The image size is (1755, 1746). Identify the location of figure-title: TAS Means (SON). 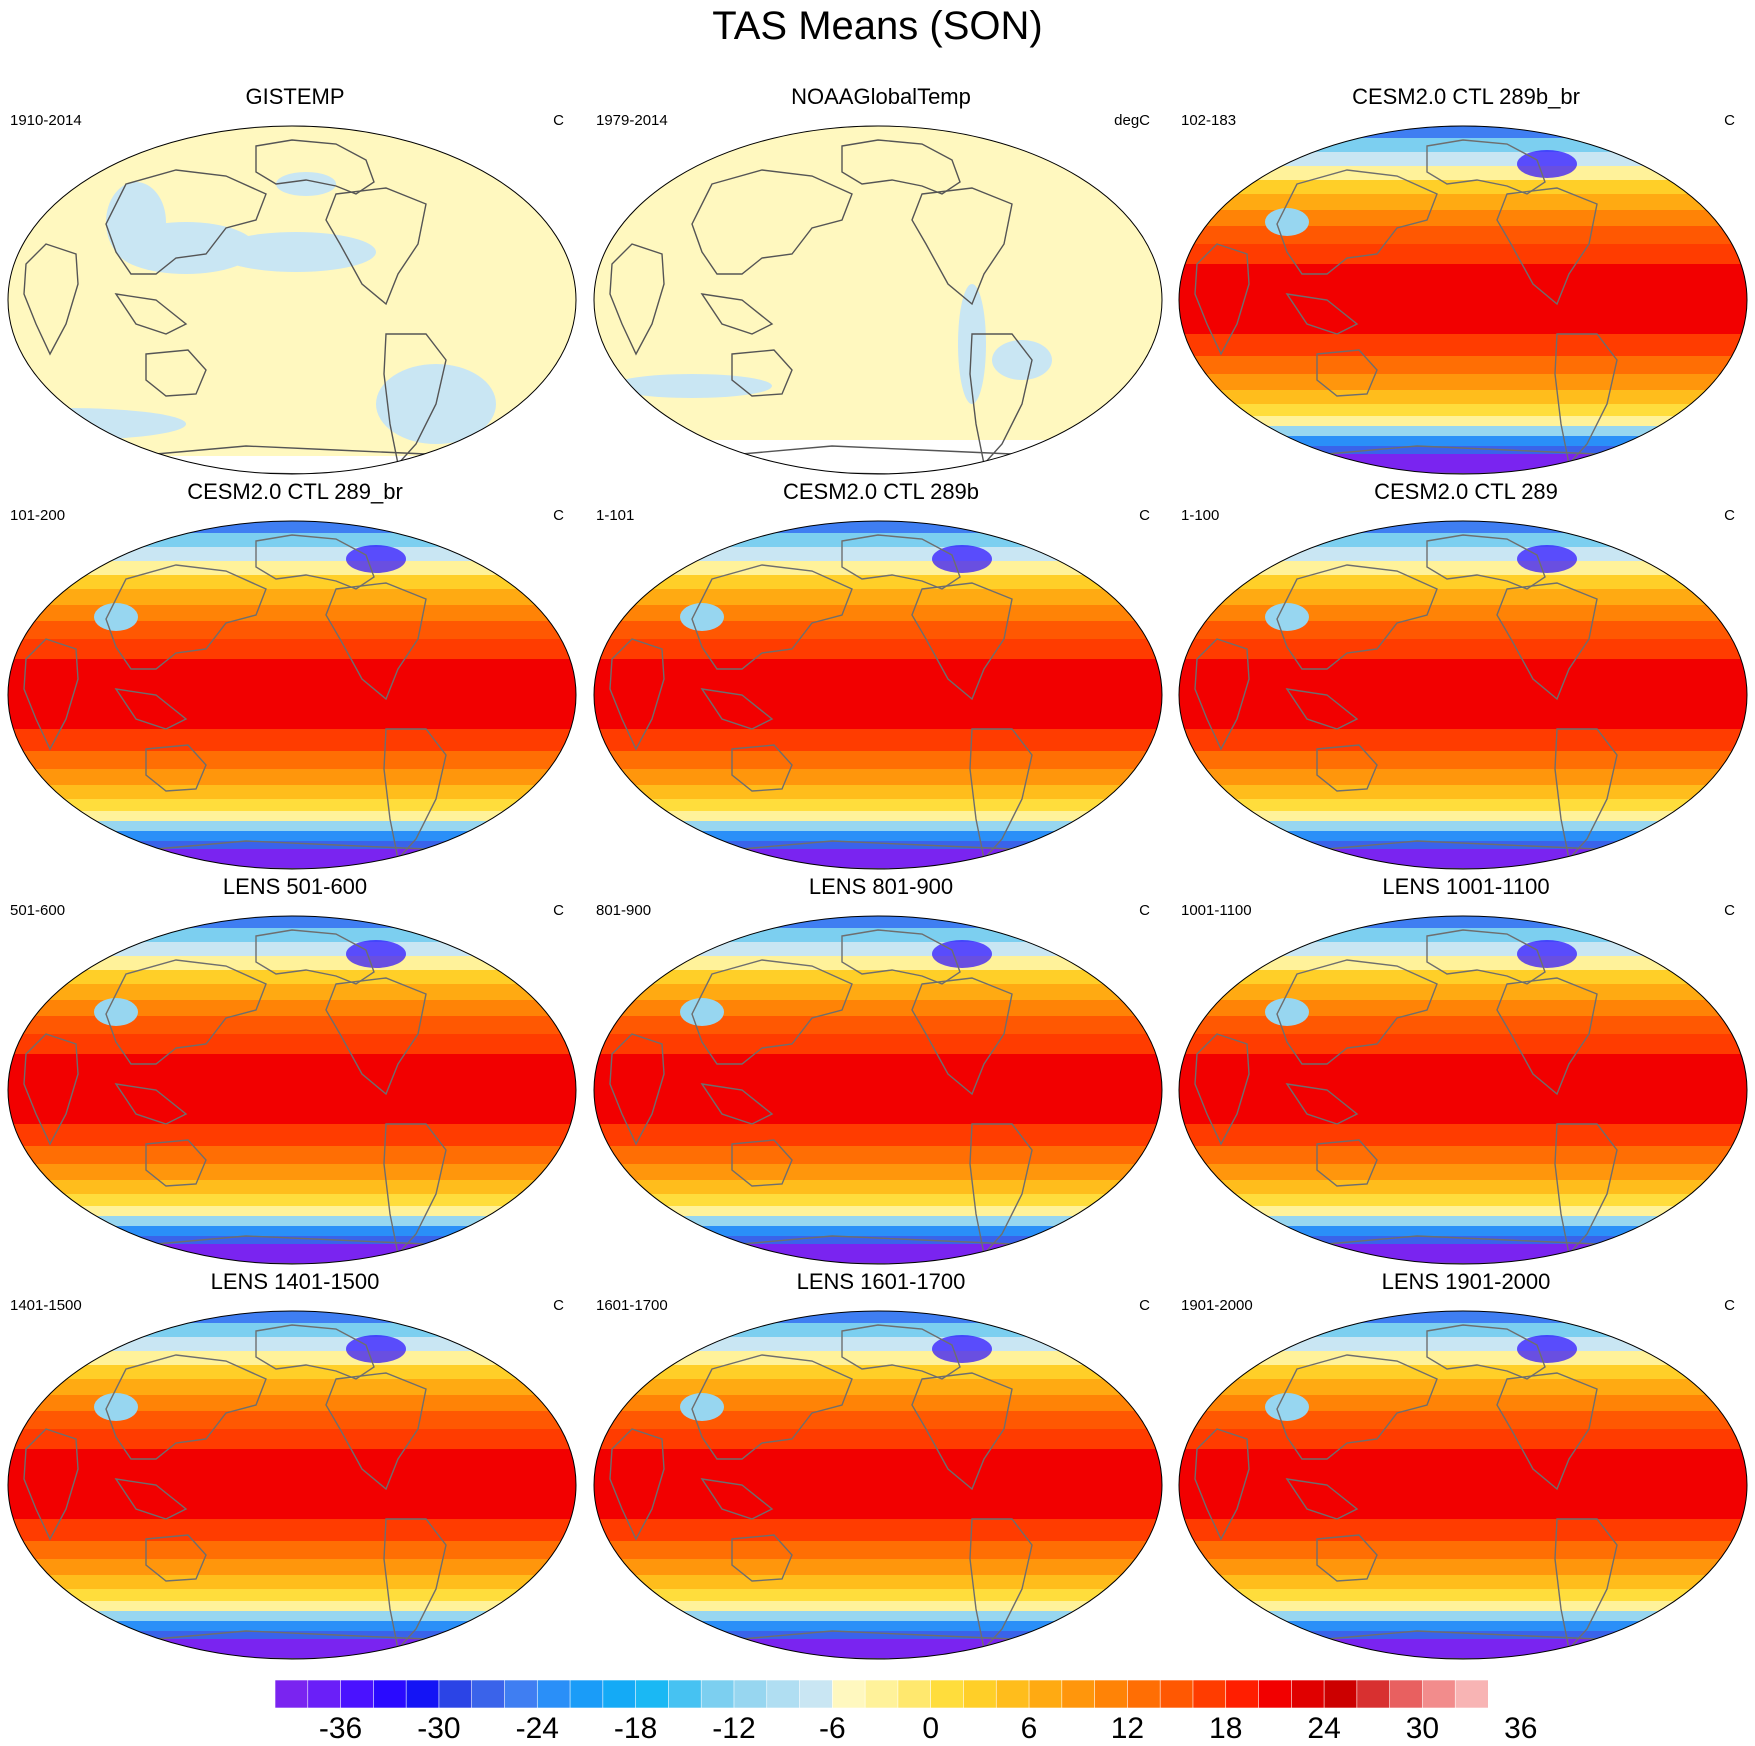
(877, 26).